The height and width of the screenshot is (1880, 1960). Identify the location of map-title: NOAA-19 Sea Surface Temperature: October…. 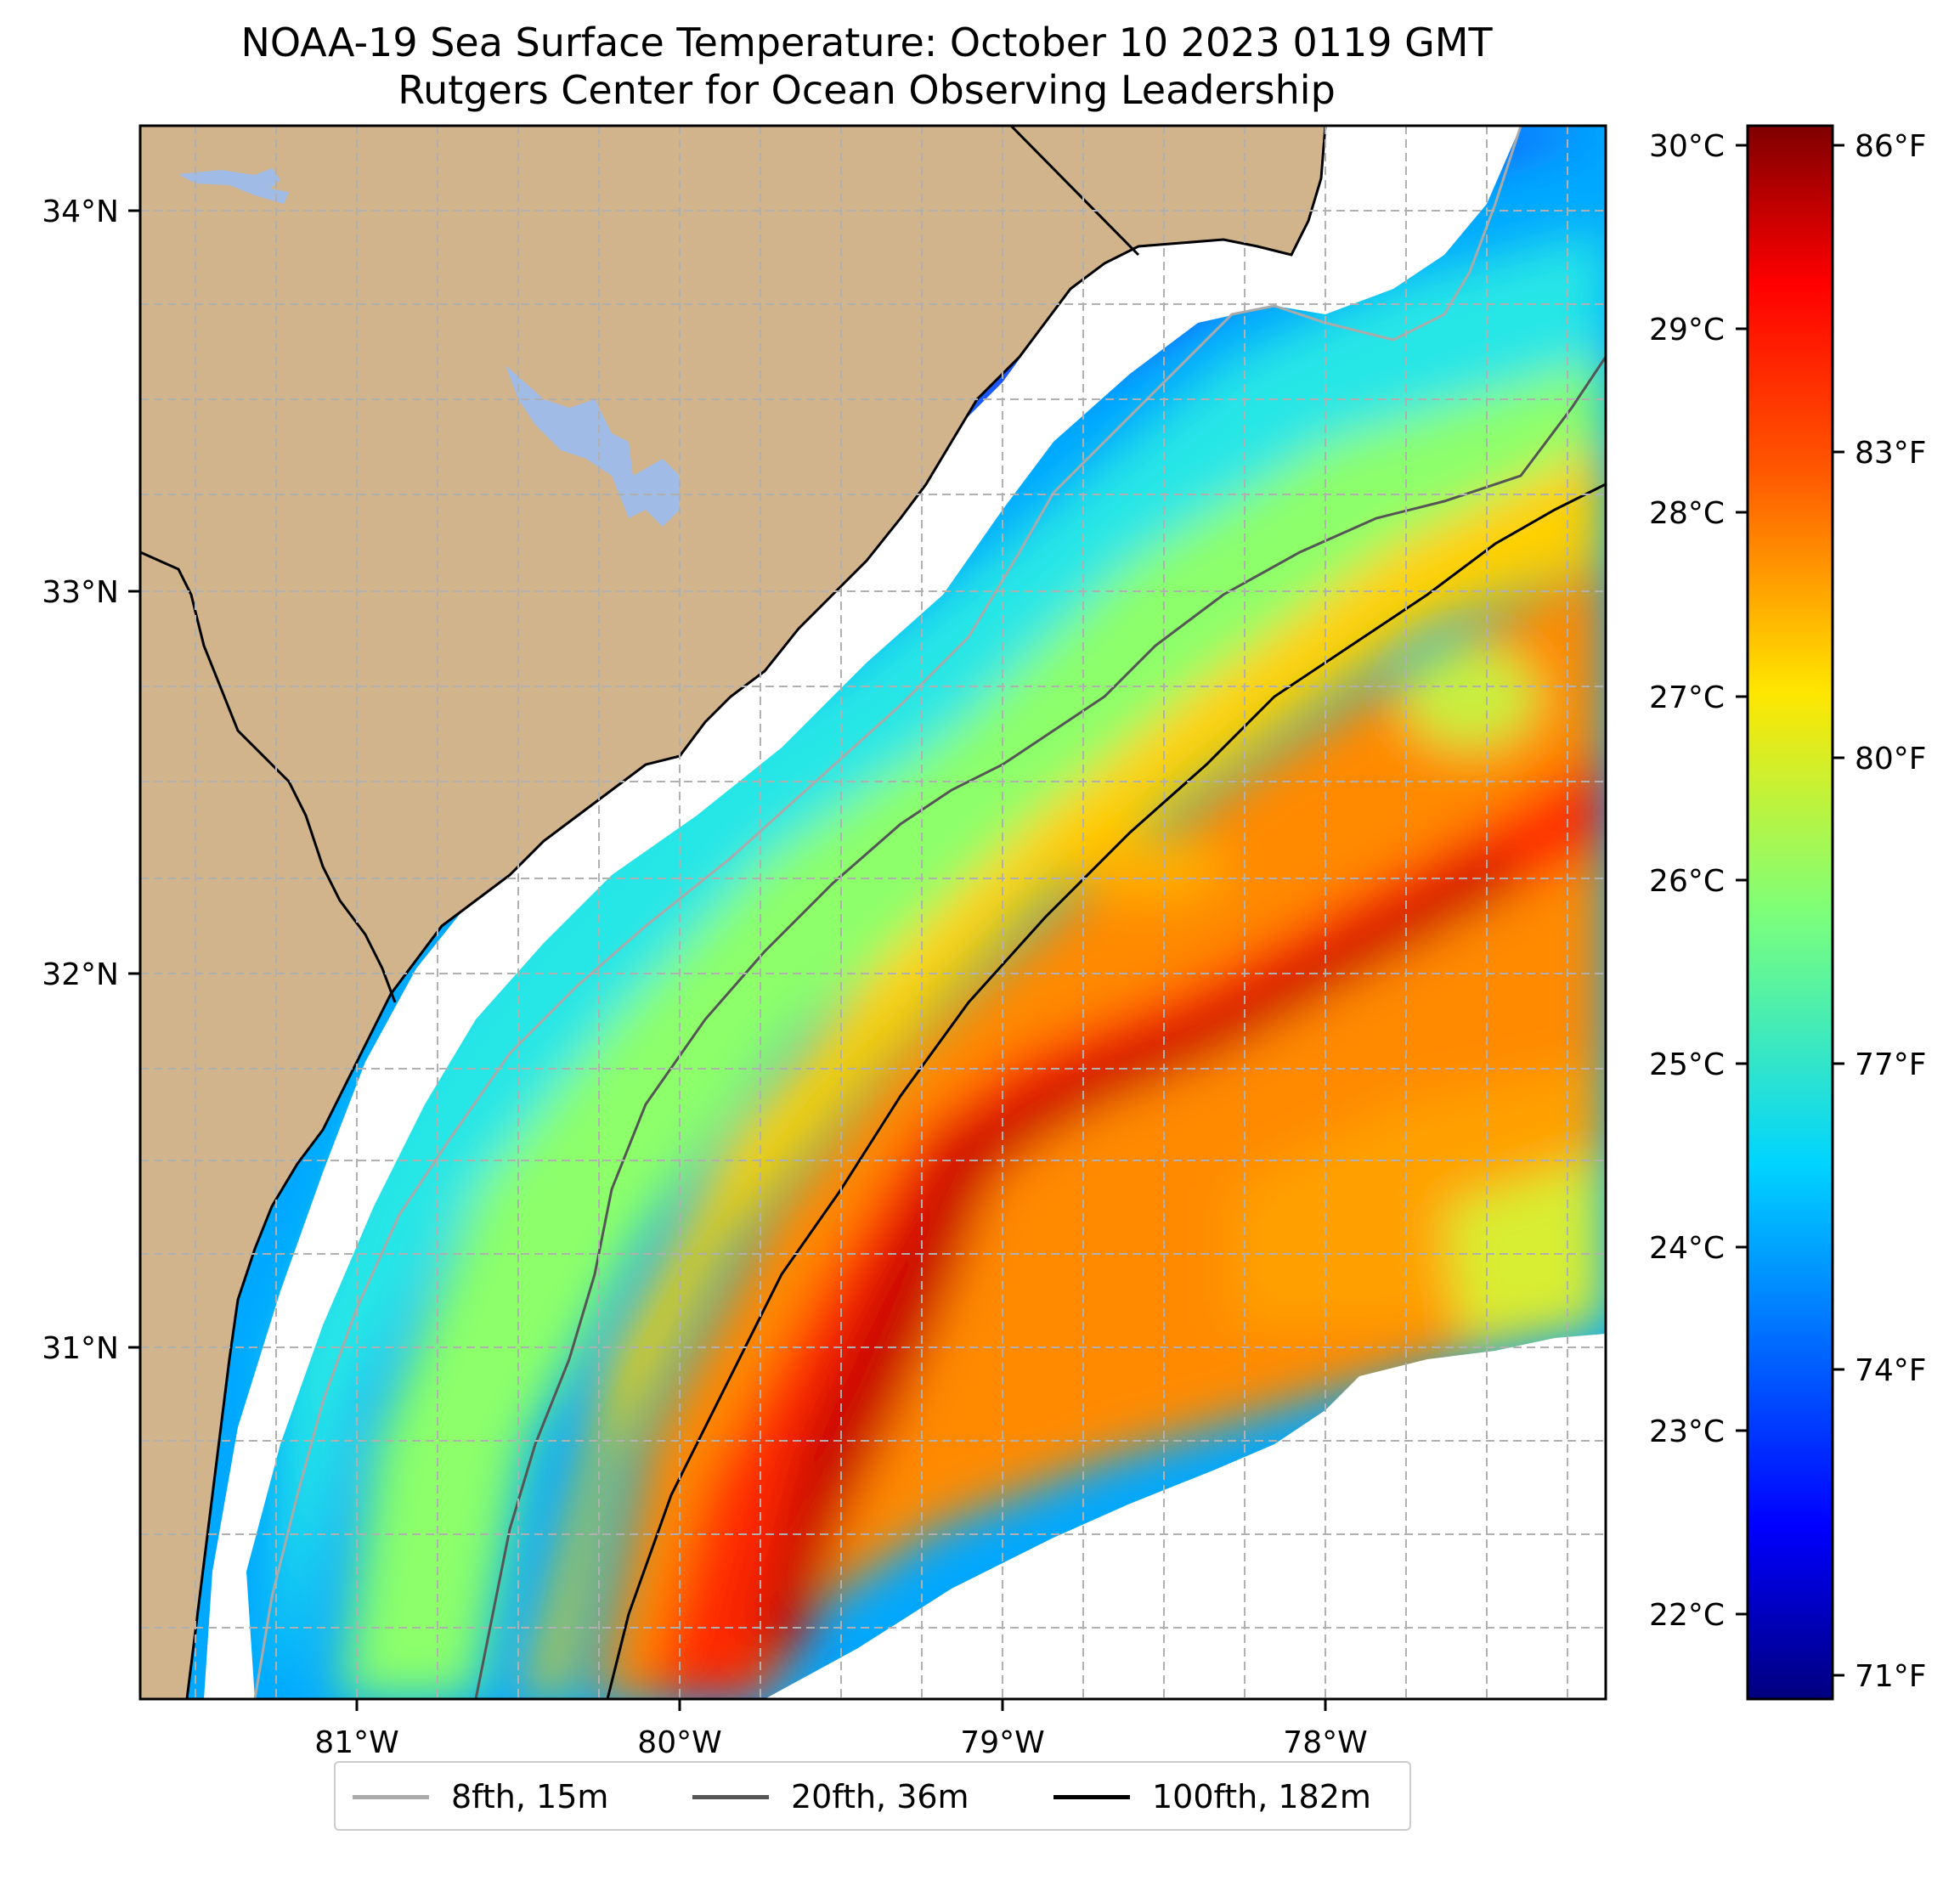
(867, 42).